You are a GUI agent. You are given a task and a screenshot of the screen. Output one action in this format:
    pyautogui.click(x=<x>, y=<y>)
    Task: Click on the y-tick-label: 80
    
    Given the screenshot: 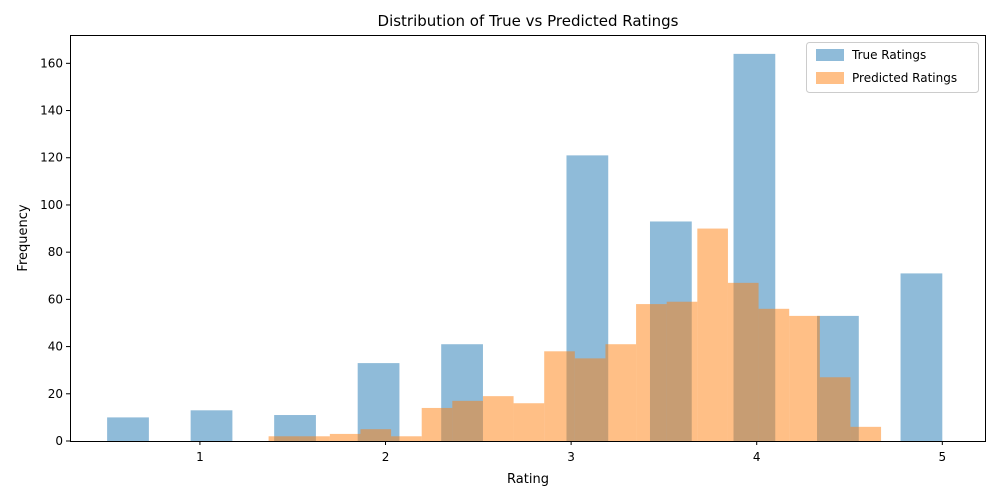 What is the action you would take?
    pyautogui.click(x=55, y=252)
    